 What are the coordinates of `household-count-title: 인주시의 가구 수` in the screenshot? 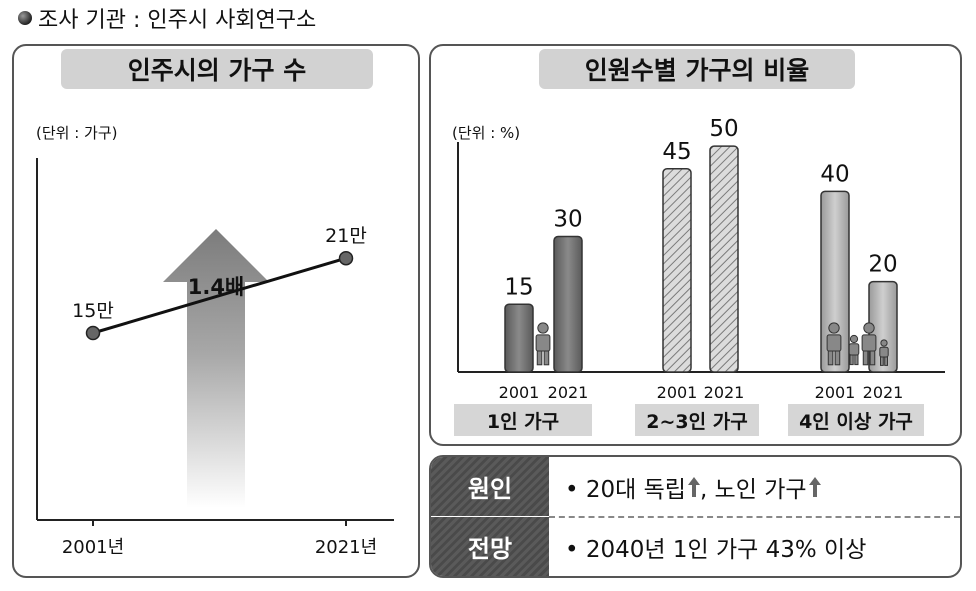 It's located at (217, 69).